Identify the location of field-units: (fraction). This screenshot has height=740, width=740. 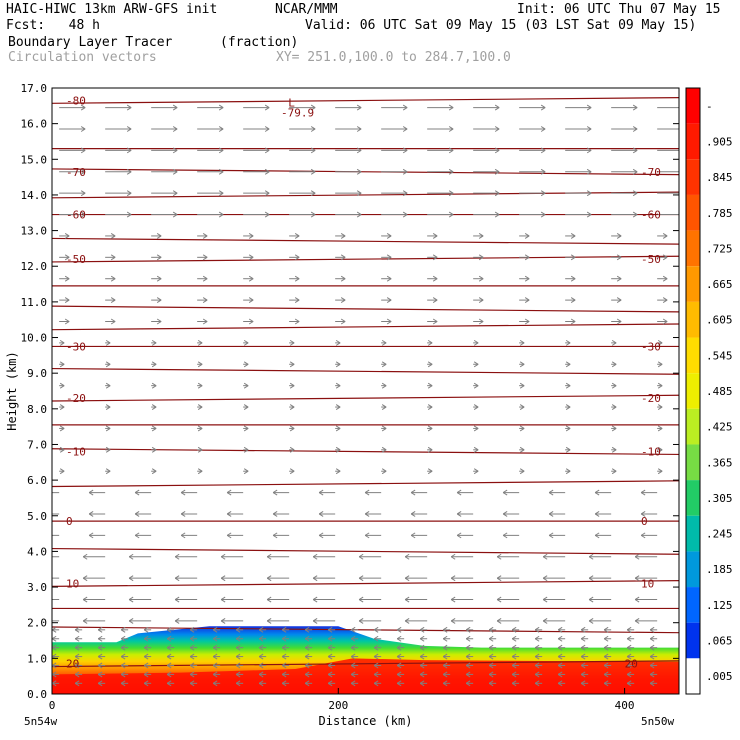
(259, 42).